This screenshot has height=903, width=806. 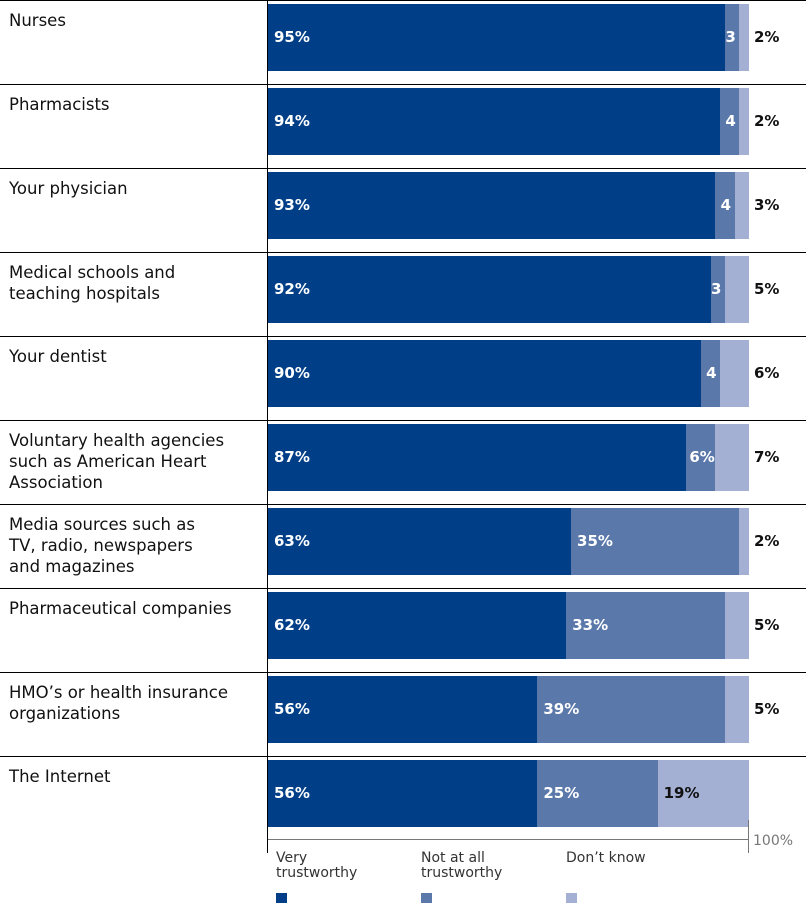 I want to click on value-label: 7%, so click(x=767, y=457).